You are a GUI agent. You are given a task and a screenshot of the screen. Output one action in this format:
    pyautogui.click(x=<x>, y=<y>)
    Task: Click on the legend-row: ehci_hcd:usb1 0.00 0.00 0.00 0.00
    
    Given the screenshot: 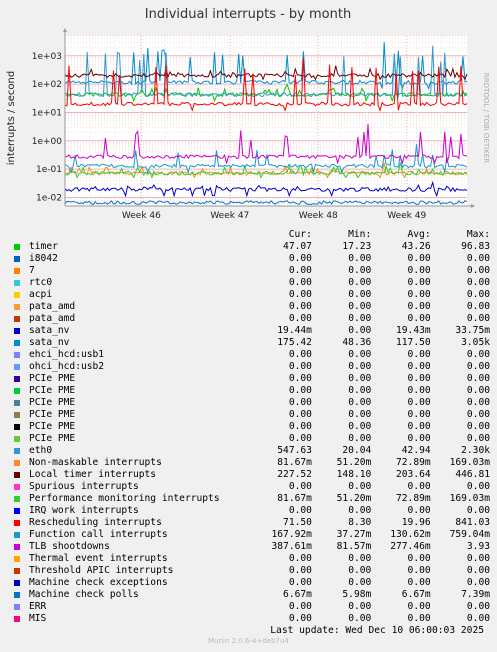 What is the action you would take?
    pyautogui.click(x=251, y=355)
    